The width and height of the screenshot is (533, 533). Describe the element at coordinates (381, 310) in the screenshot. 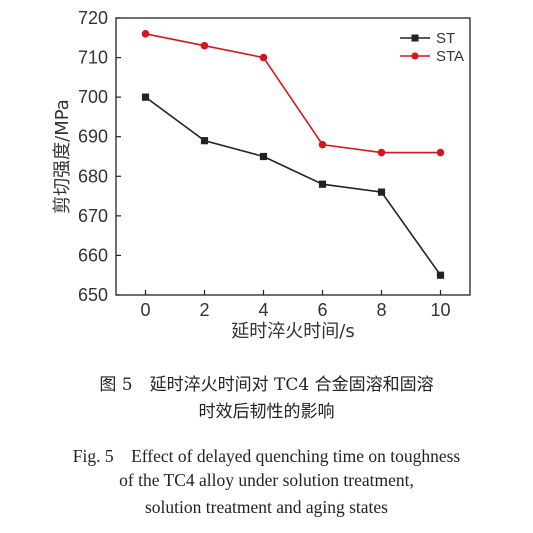

I see `x-tick-label: 8` at that location.